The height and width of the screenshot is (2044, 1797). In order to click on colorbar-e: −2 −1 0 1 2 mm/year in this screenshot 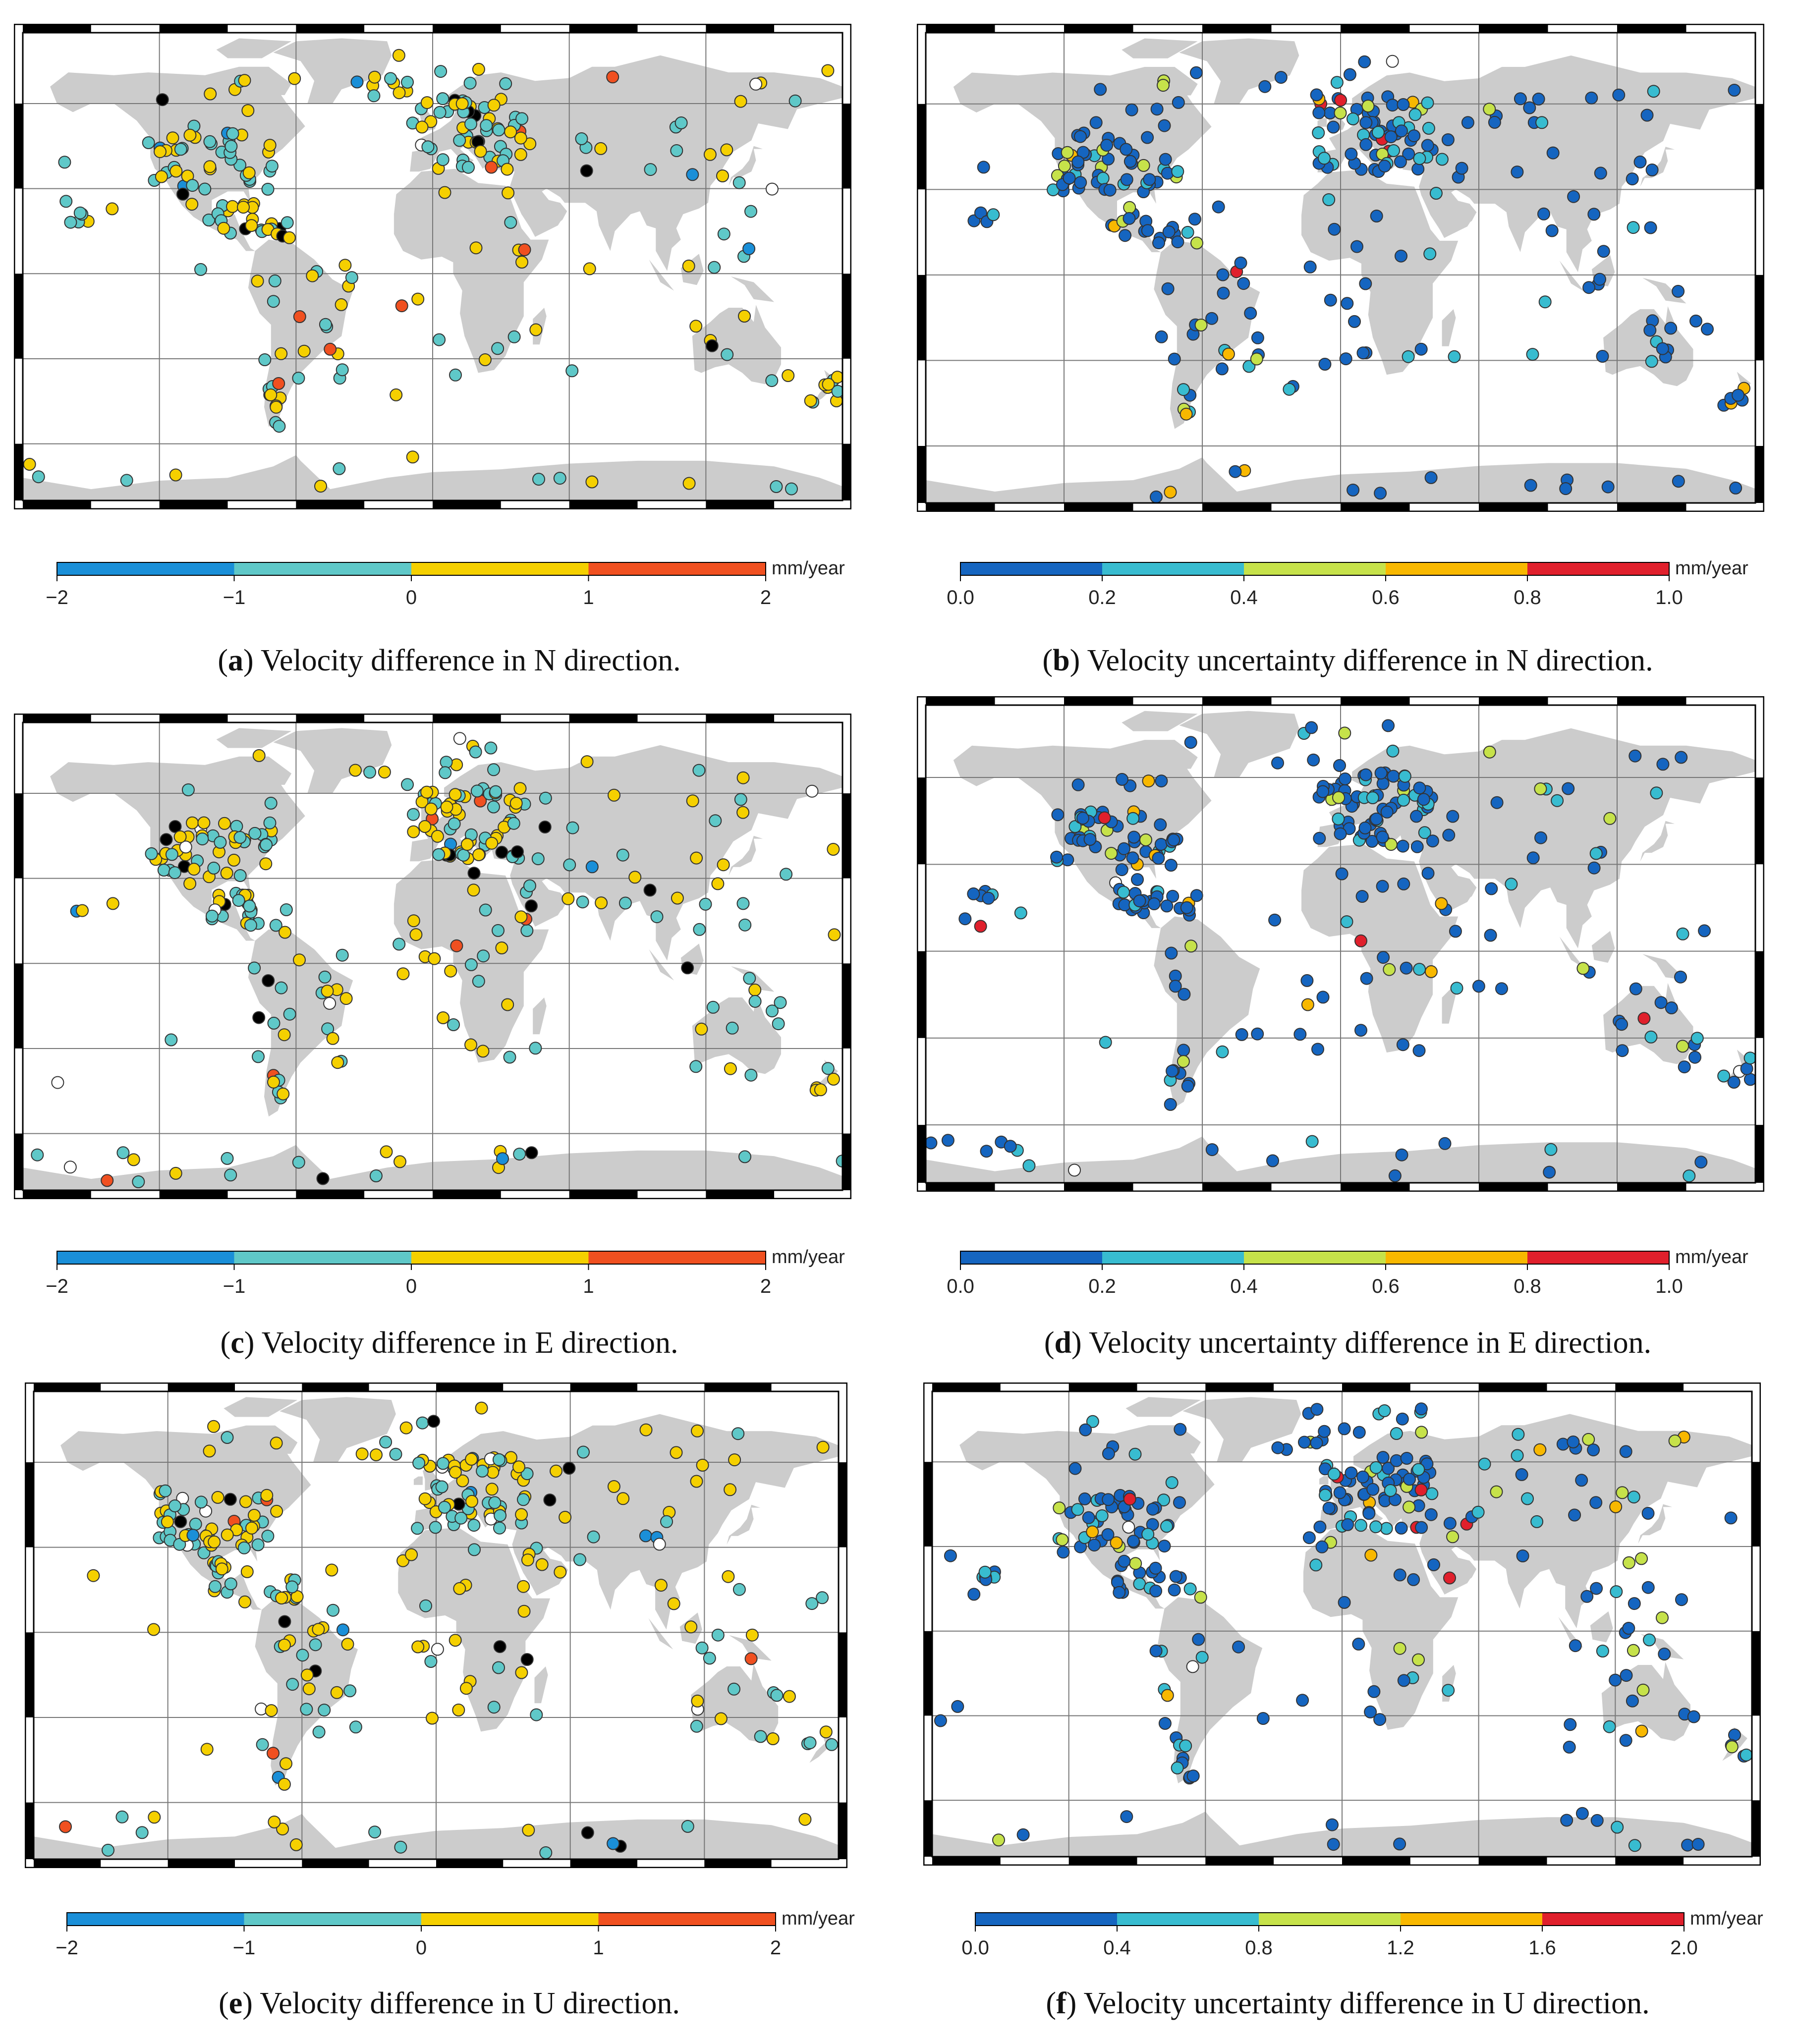, I will do `click(463, 1937)`.